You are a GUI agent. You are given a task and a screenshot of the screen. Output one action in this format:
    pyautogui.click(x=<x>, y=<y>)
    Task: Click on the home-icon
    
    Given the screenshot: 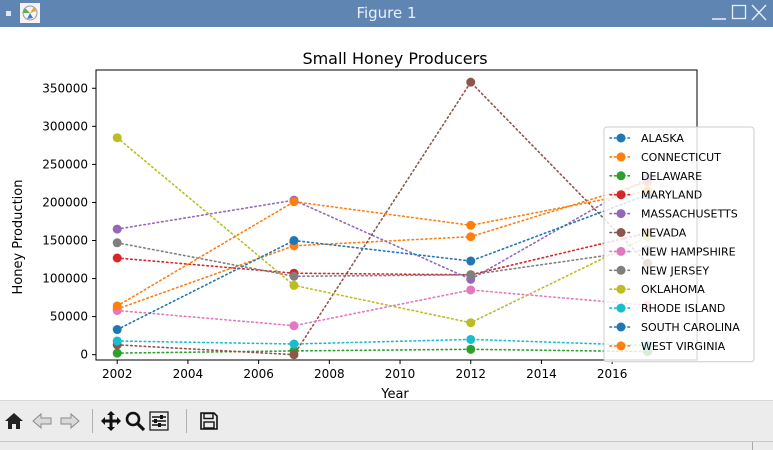 What is the action you would take?
    pyautogui.click(x=14, y=421)
    